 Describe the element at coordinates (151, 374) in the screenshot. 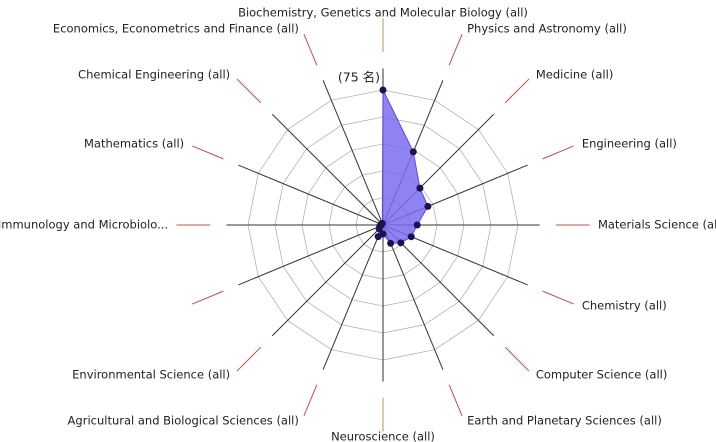

I see `axis-label: Environmental Science (all)` at that location.